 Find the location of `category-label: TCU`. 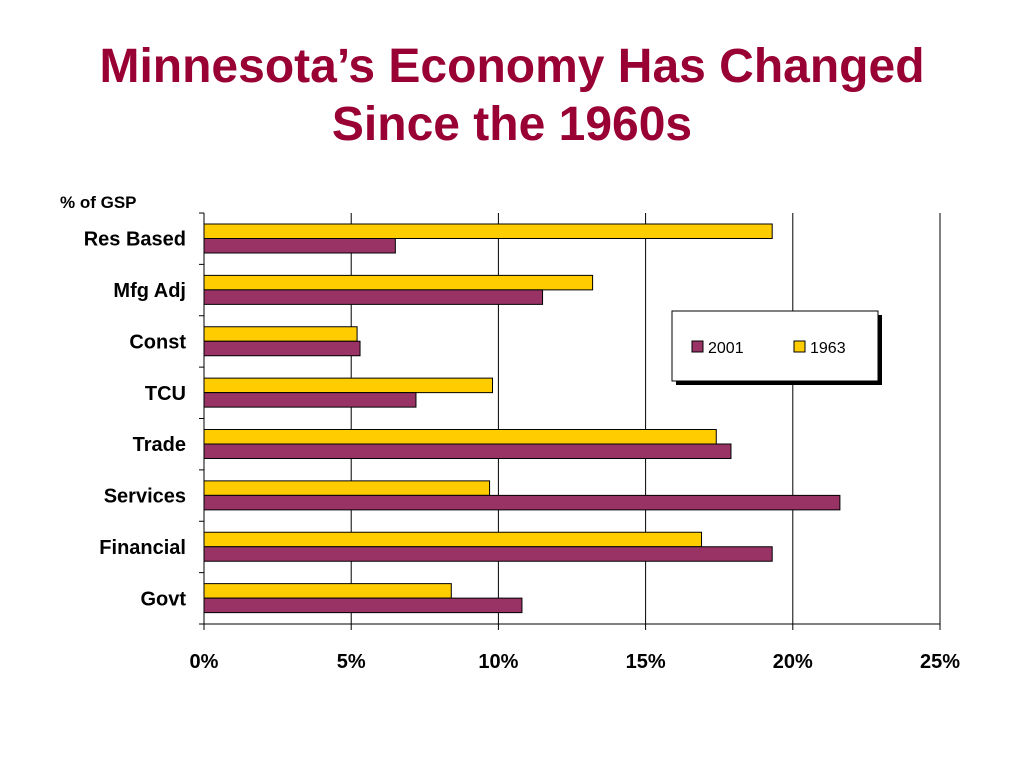

category-label: TCU is located at coordinates (165, 394).